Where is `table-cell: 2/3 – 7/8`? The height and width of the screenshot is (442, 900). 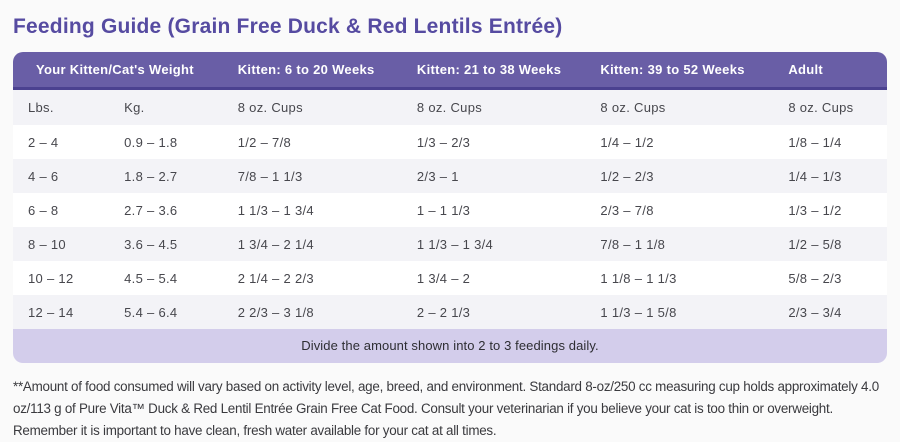
table-cell: 2/3 – 7/8 is located at coordinates (679, 210).